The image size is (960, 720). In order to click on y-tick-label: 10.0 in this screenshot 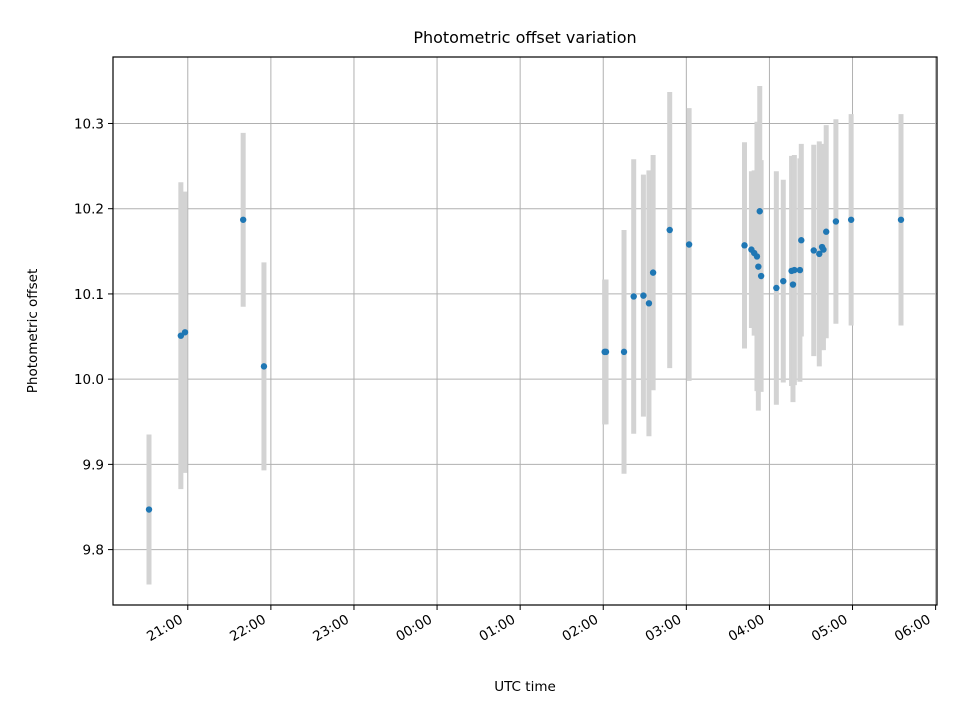, I will do `click(89, 380)`.